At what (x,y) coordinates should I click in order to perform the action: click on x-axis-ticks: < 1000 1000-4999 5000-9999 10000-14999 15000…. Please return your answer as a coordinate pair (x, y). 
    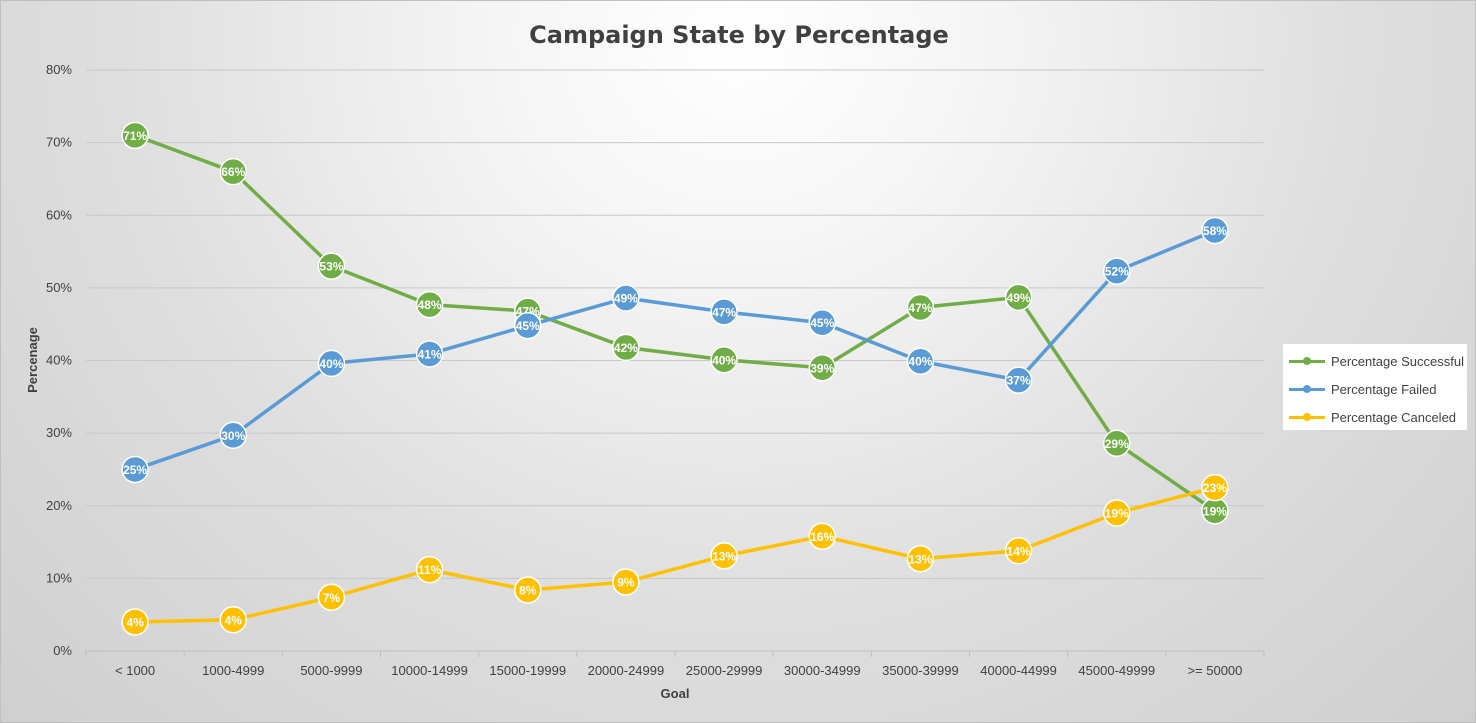
    Looking at the image, I should click on (675, 664).